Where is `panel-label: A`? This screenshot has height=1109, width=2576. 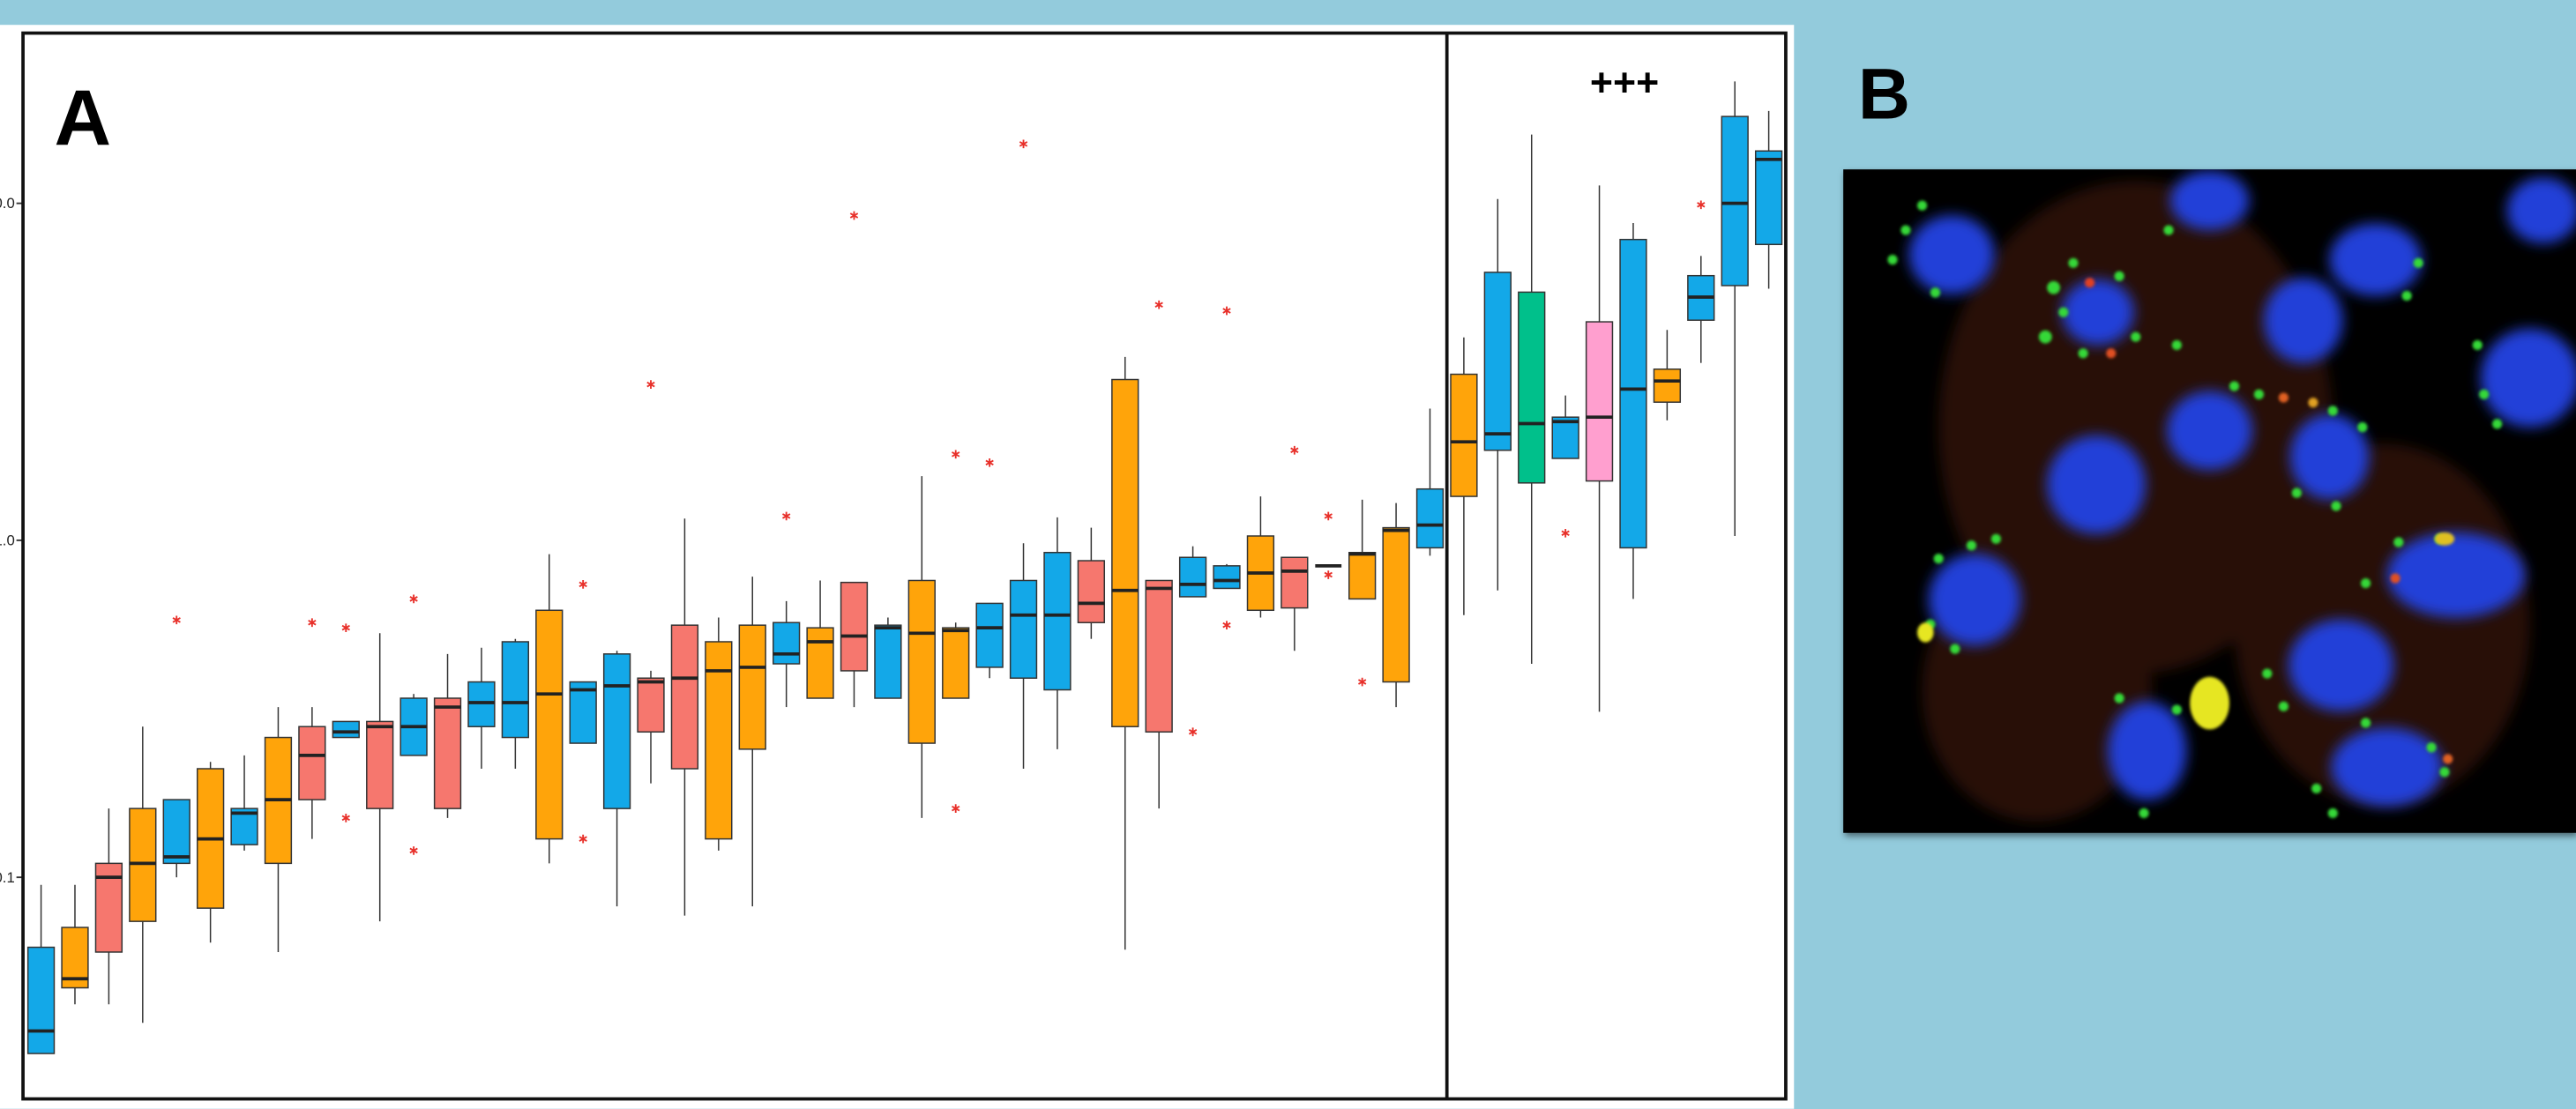
panel-label: A is located at coordinates (82, 117).